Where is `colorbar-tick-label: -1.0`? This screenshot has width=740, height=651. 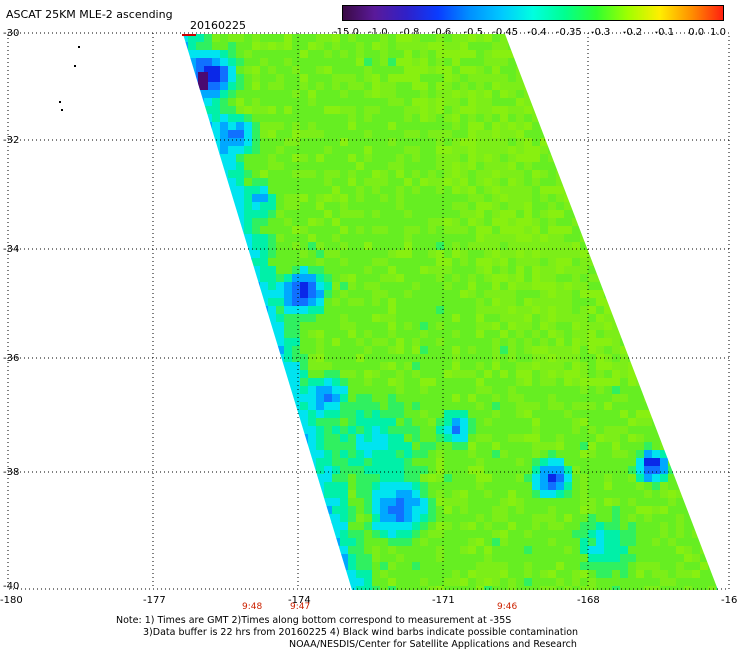 colorbar-tick-label: -1.0 is located at coordinates (378, 32).